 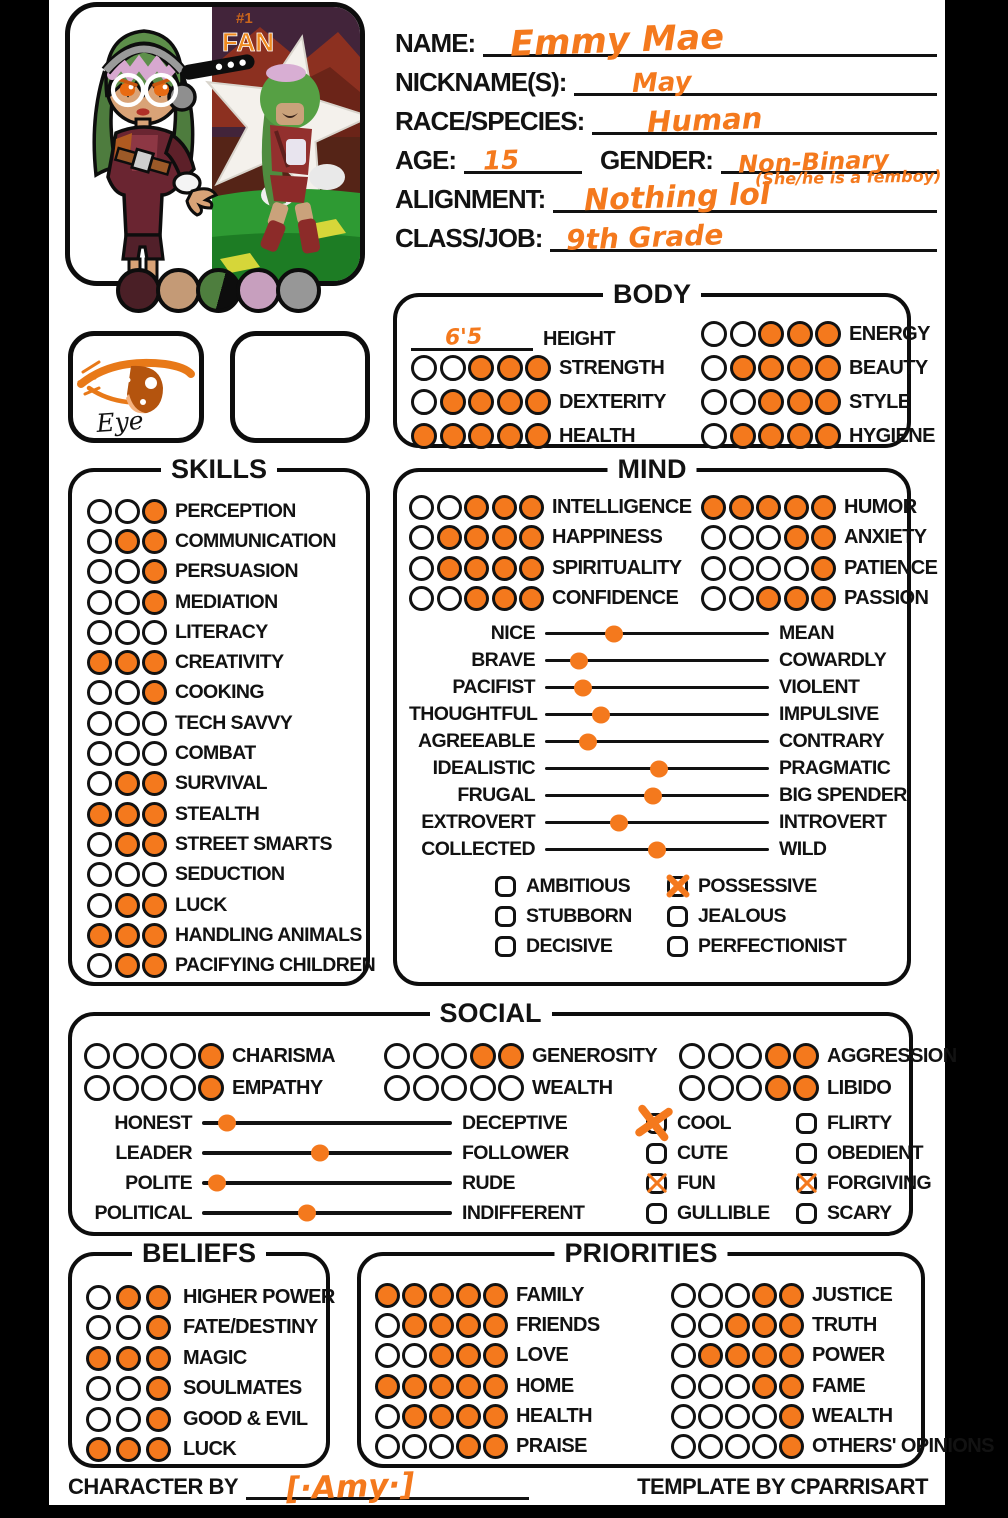 I want to click on height-input: 6'5, so click(x=472, y=336).